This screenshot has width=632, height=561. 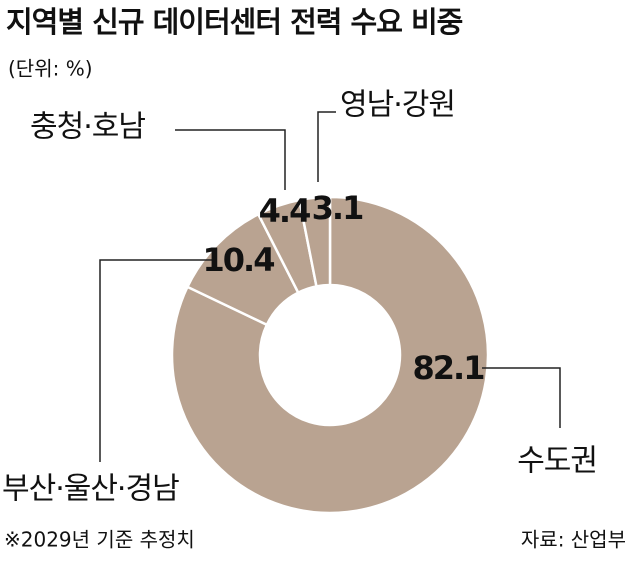 What do you see at coordinates (397, 105) in the screenshot?
I see `category-label: 영남·강원` at bounding box center [397, 105].